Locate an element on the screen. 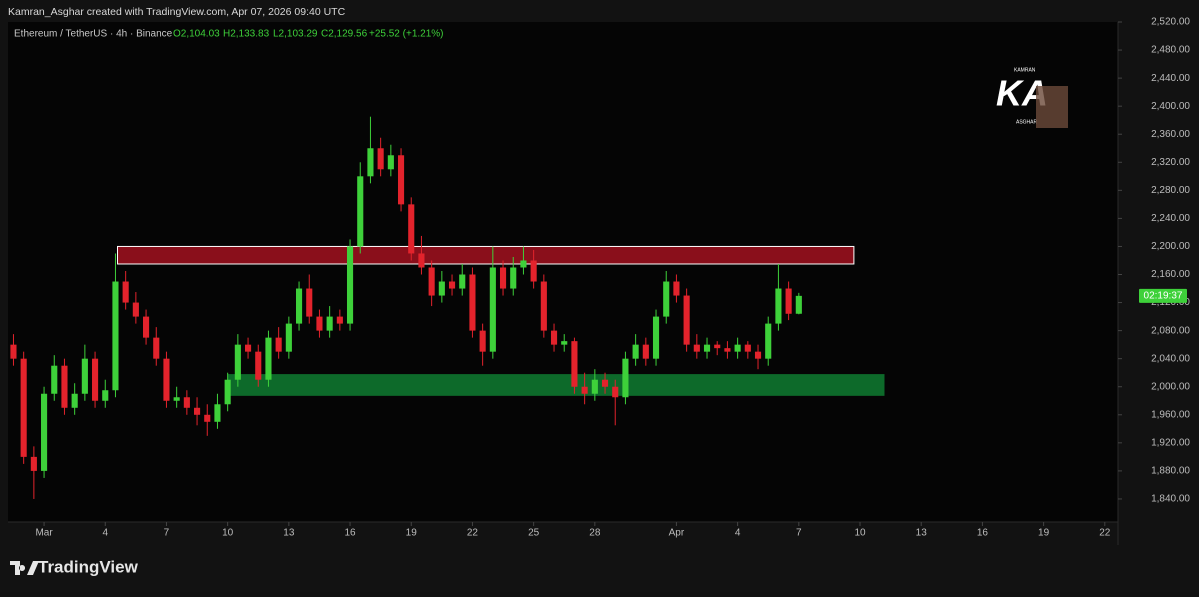 The image size is (1199, 597). price-label-box is located at coordinates (1163, 295).